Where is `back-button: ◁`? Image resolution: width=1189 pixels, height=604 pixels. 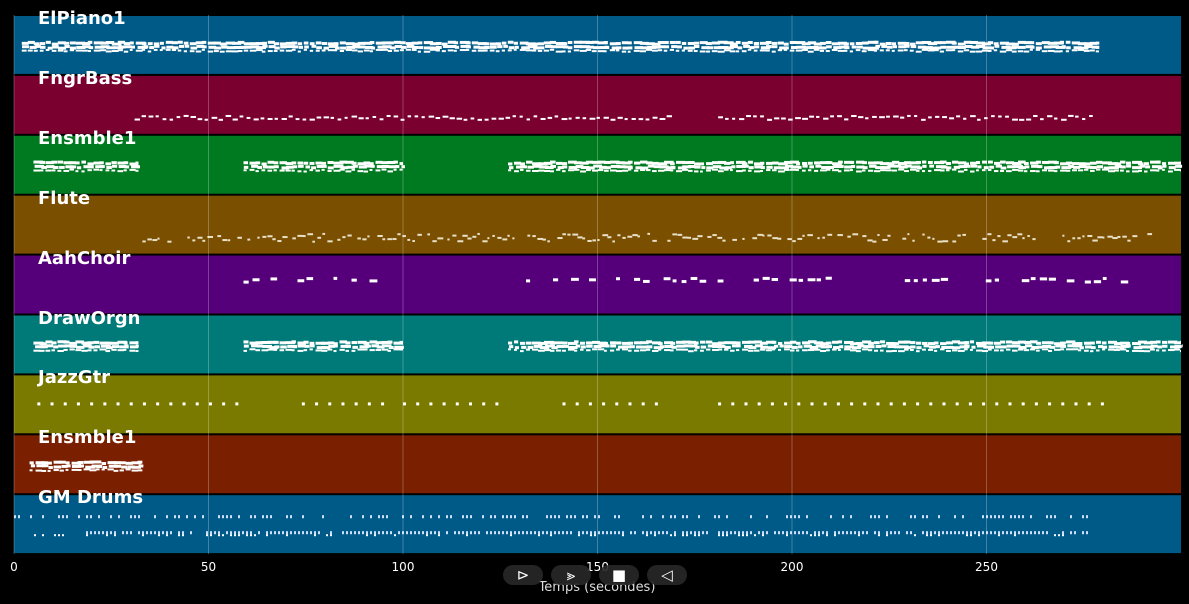 back-button: ◁ is located at coordinates (667, 575).